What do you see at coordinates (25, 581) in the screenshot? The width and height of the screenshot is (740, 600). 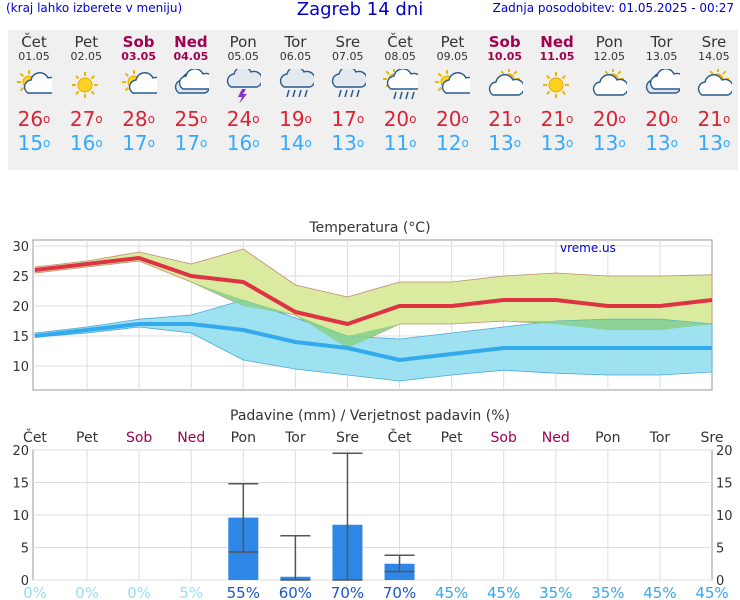 I see `y-tick-label-left: 0` at bounding box center [25, 581].